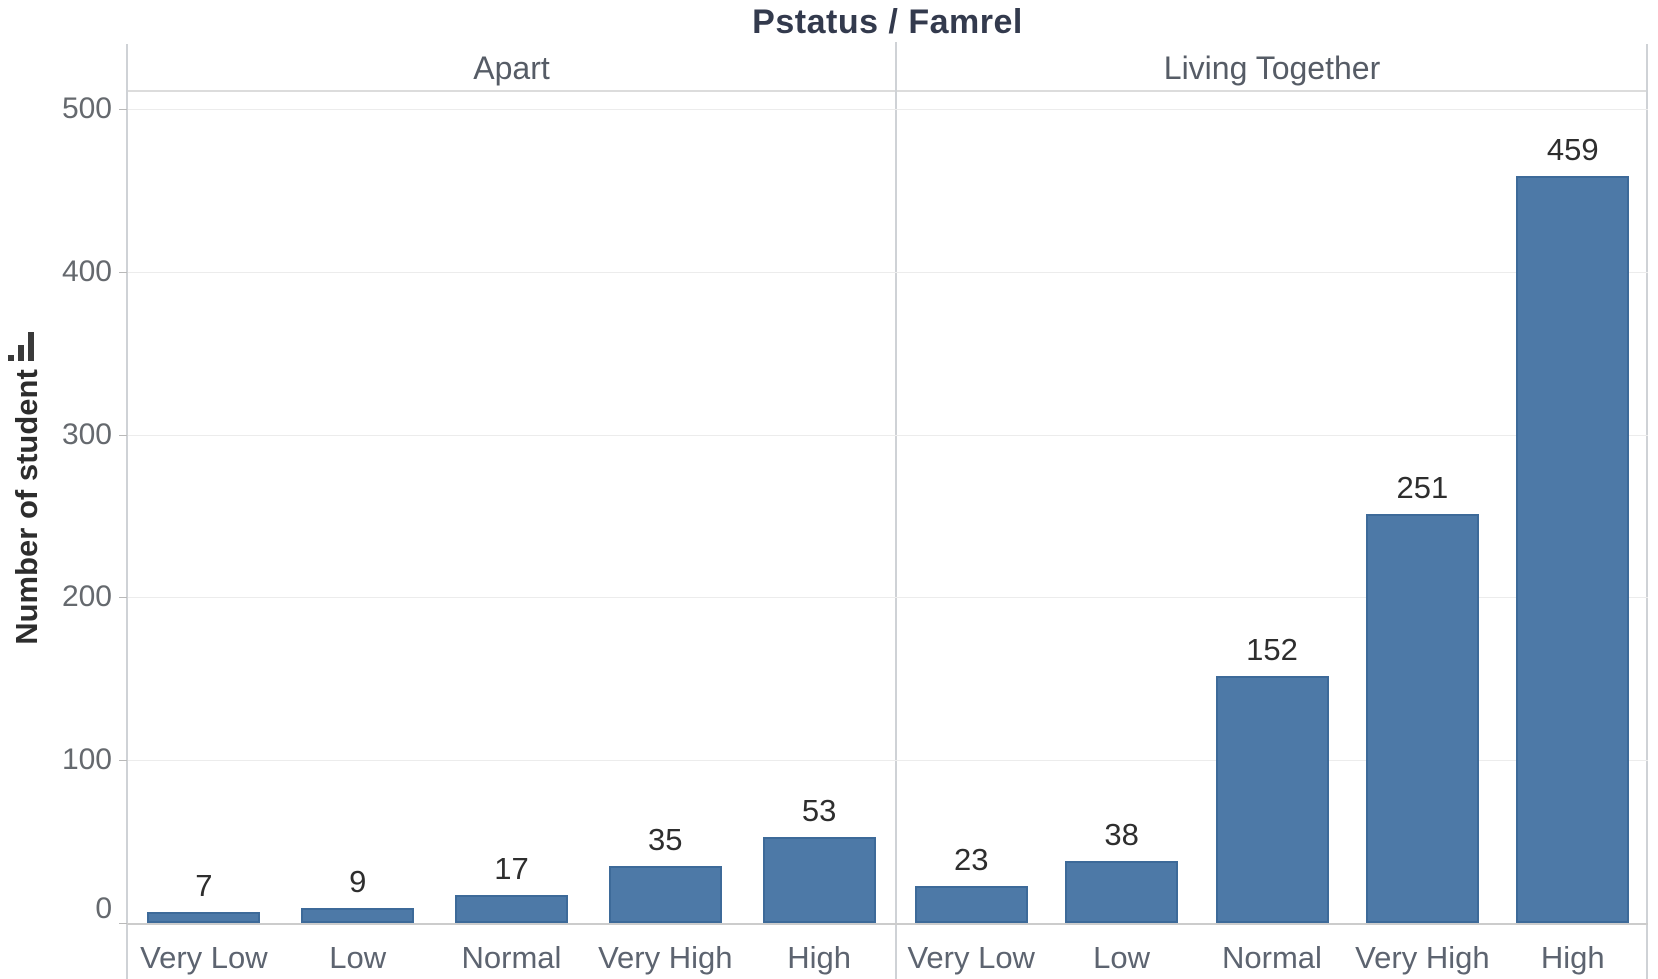 This screenshot has height=979, width=1658. What do you see at coordinates (1272, 649) in the screenshot?
I see `bar-value-label: 152` at bounding box center [1272, 649].